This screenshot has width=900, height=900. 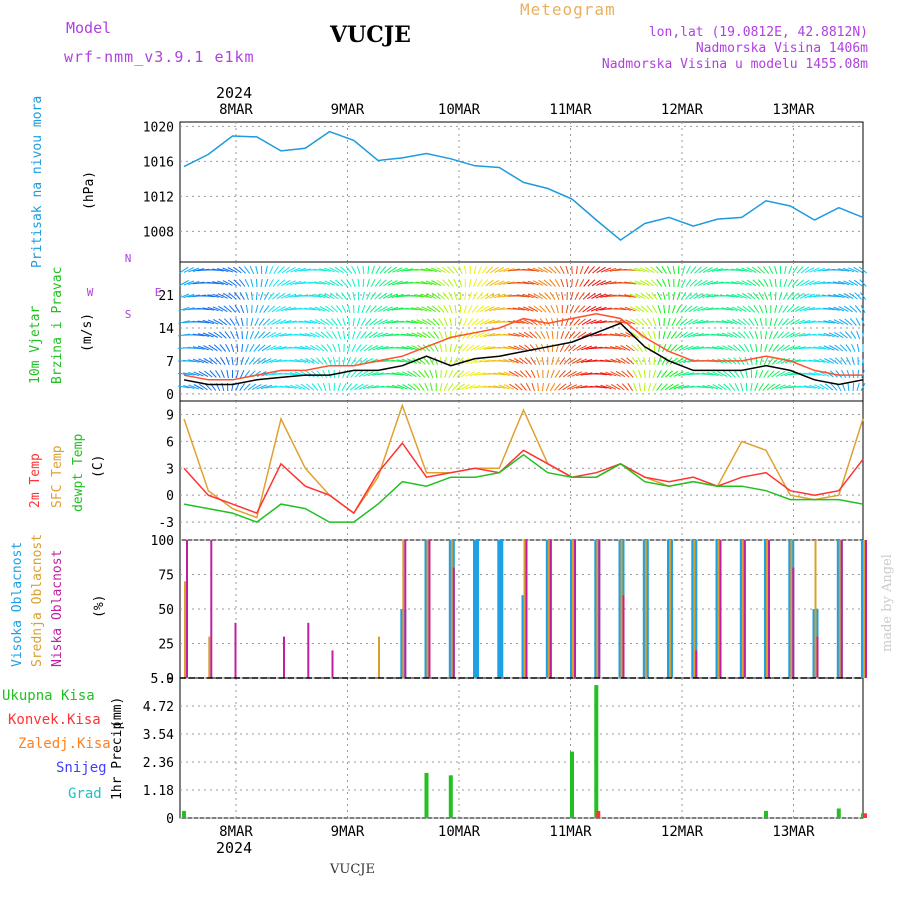 What do you see at coordinates (682, 832) in the screenshot?
I see `date-label-bottom: 12MAR` at bounding box center [682, 832].